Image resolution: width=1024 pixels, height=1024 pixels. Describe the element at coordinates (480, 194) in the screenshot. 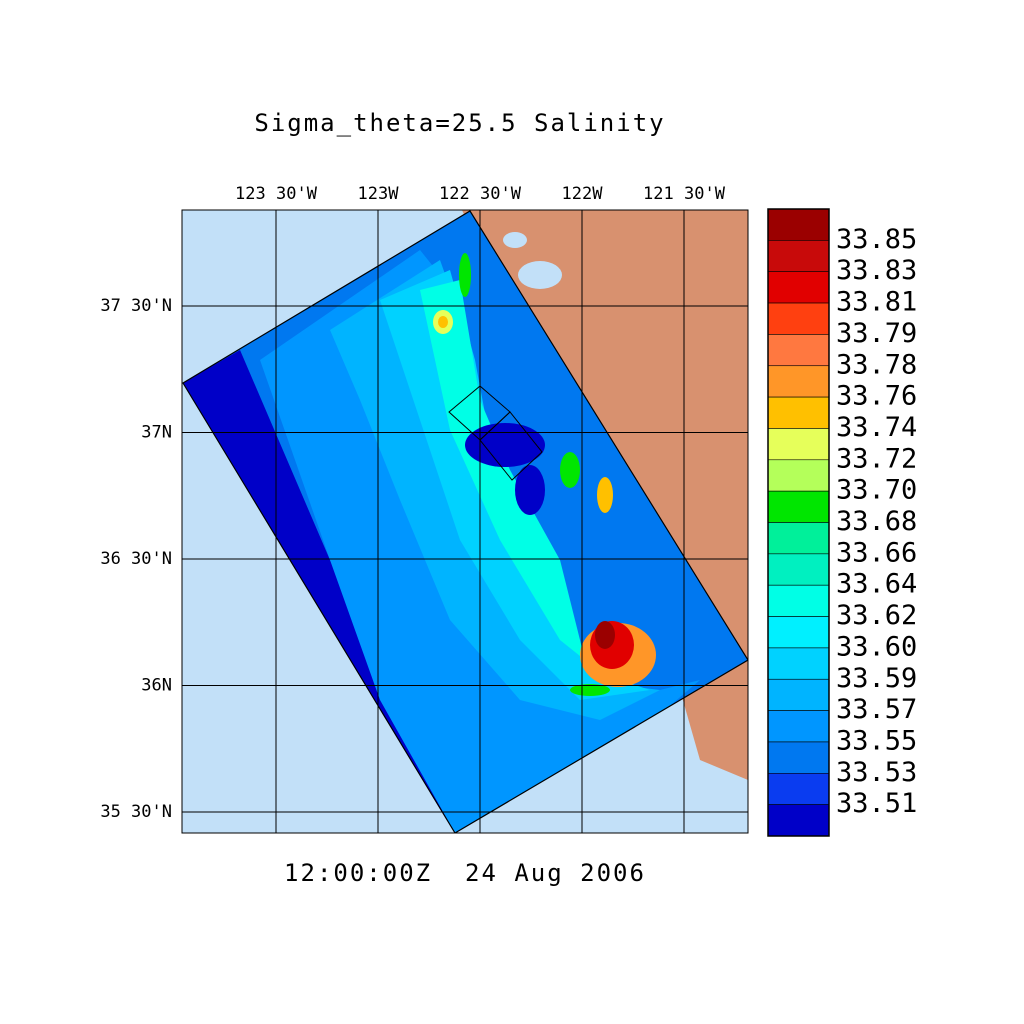

I see `lon-label: 122 30'W` at that location.